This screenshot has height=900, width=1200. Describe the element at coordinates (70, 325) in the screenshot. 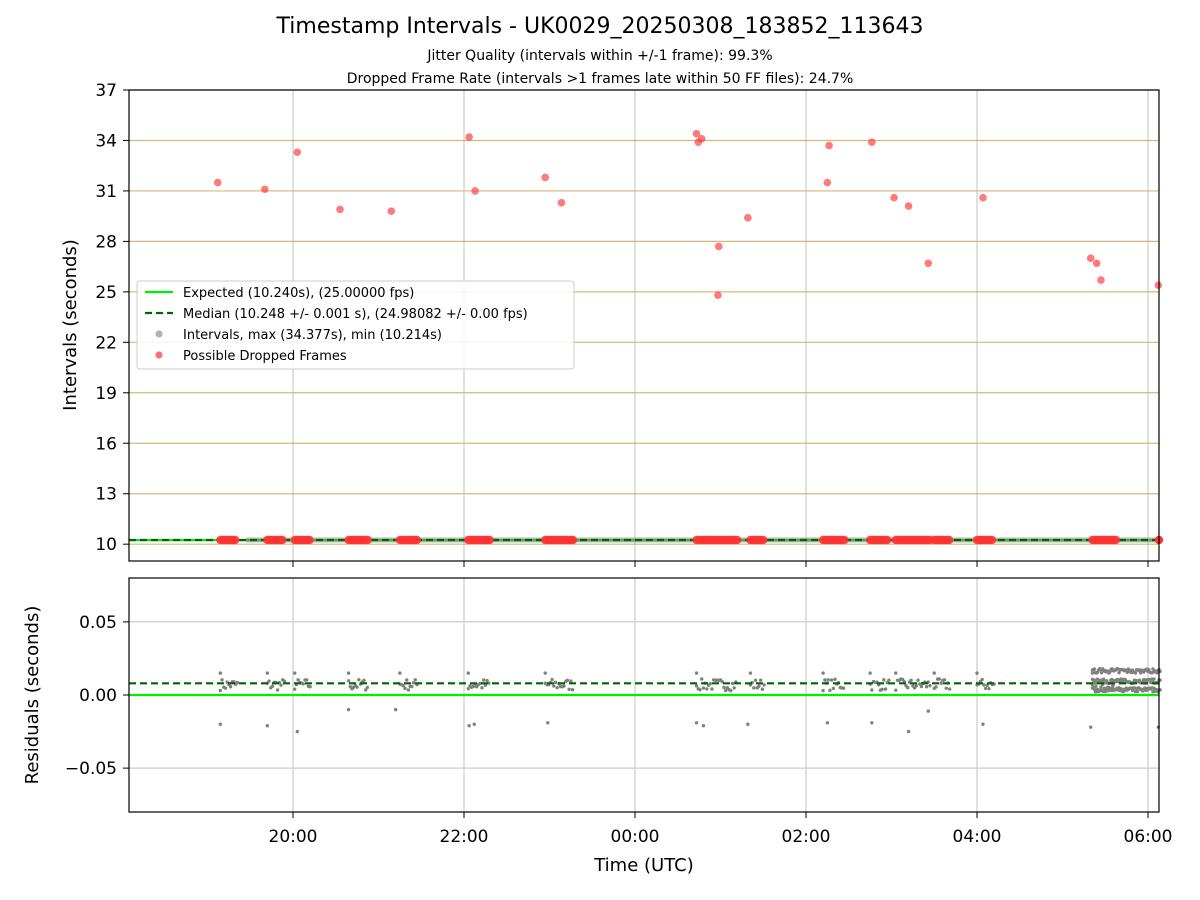

I see `y-axis-label-intervals: Intervals (seconds)` at that location.